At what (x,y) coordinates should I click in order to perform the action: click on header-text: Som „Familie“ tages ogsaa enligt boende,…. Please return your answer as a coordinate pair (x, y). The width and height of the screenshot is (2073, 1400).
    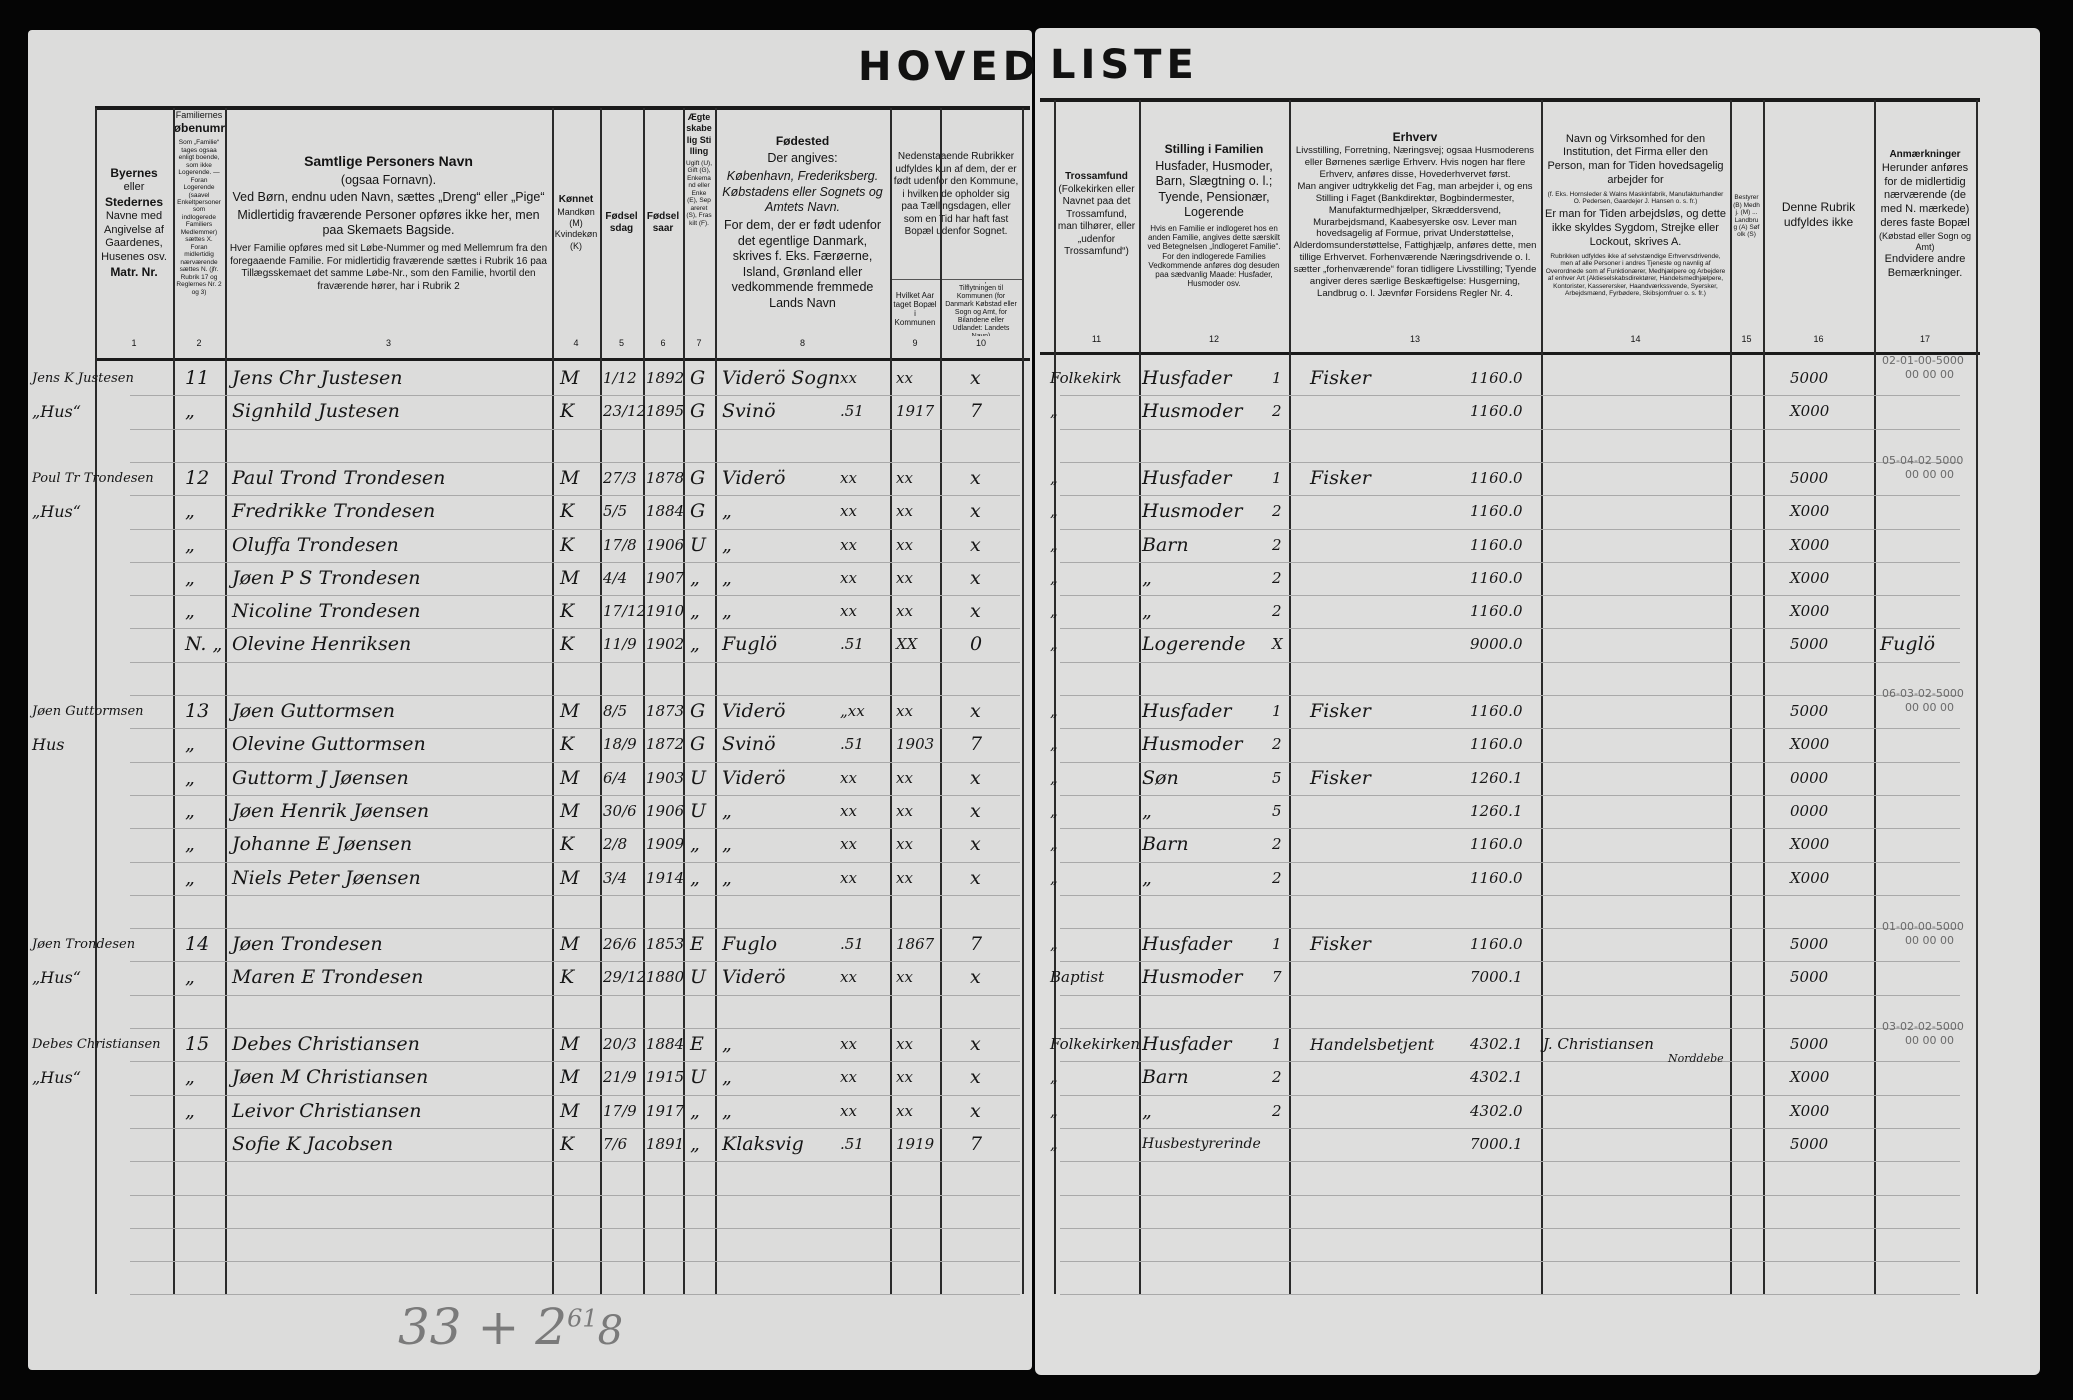
    Looking at the image, I should click on (199, 217).